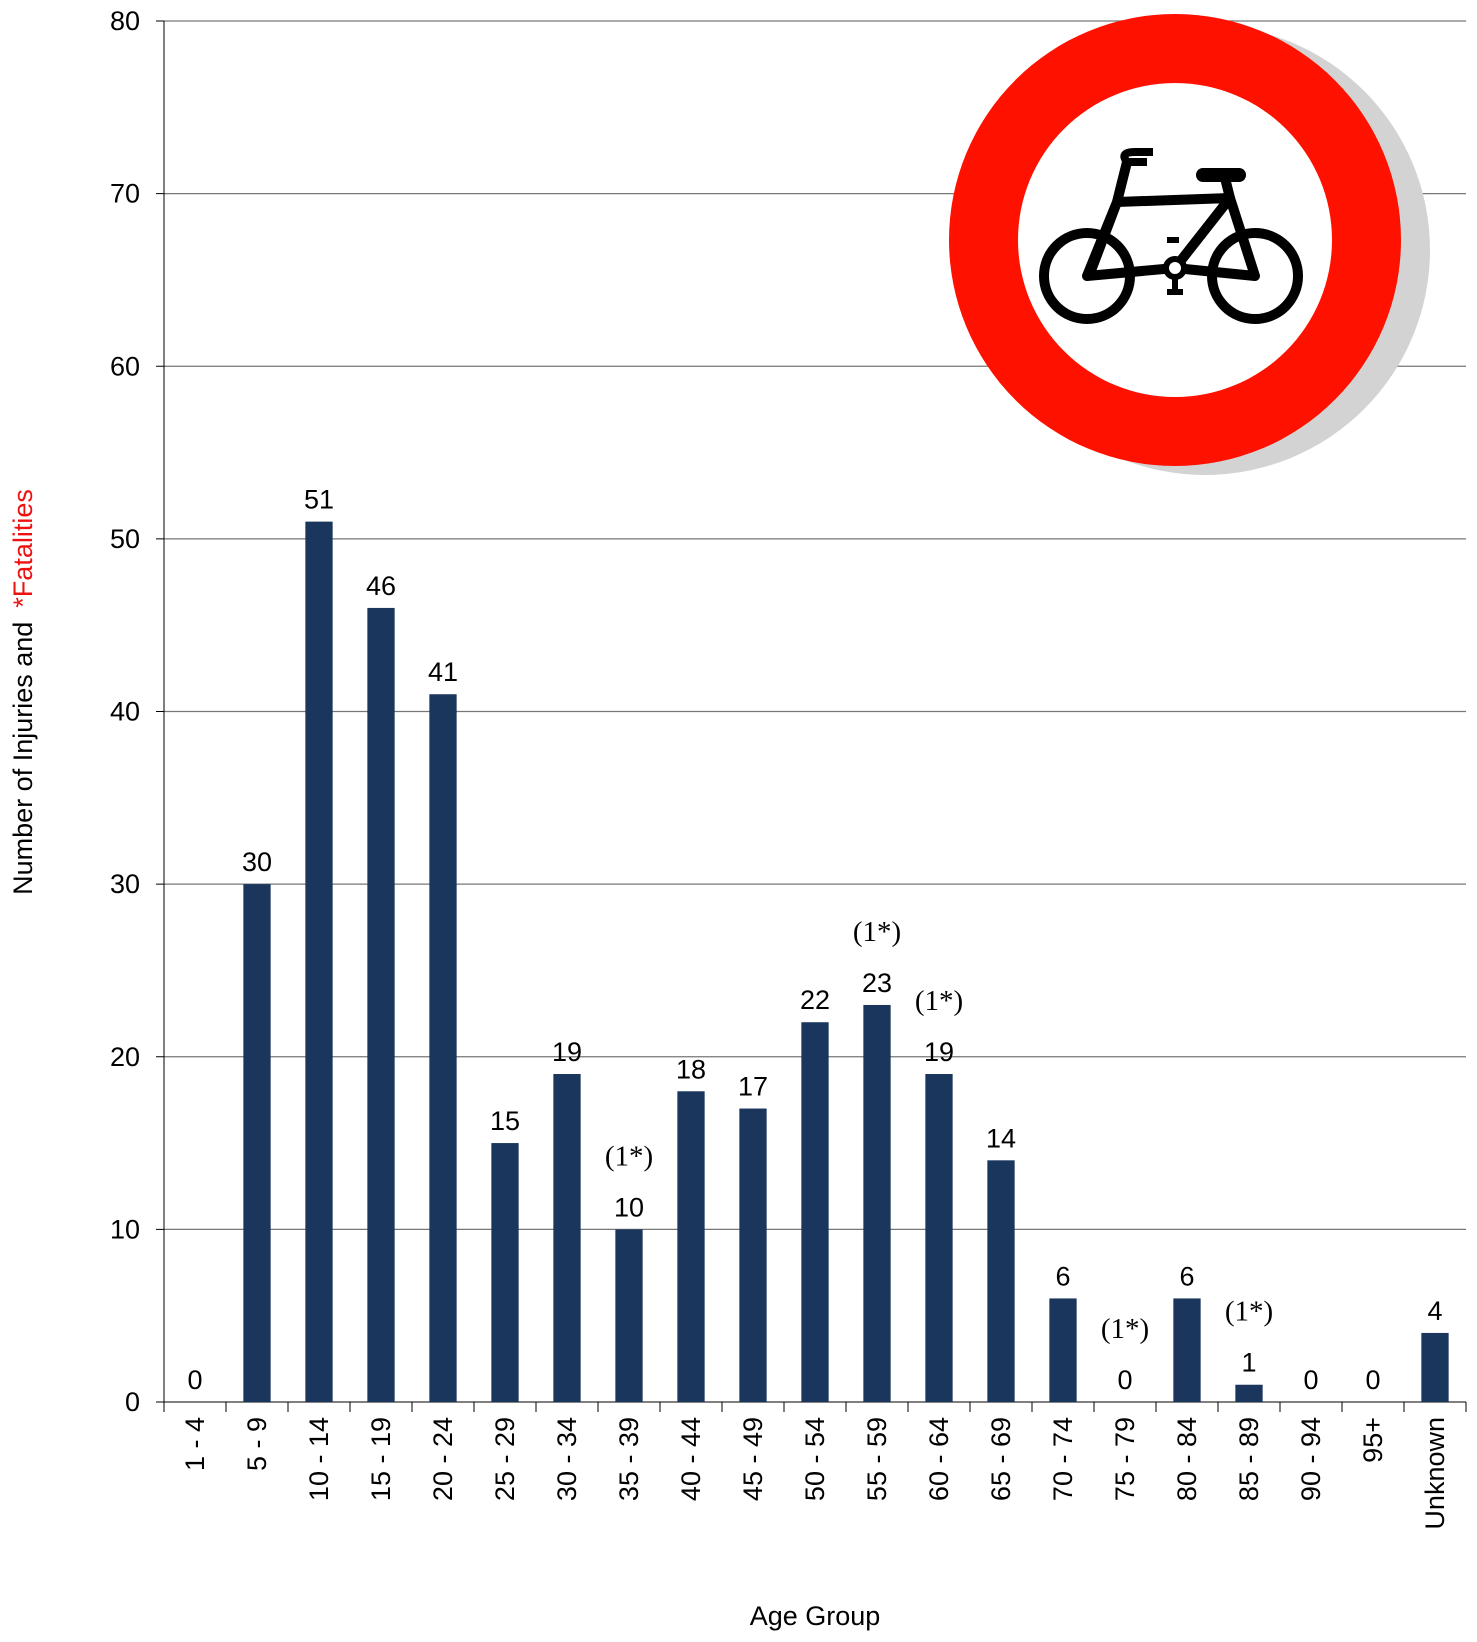 This screenshot has height=1642, width=1477. Describe the element at coordinates (1187, 1459) in the screenshot. I see `x-tick-label: 80 - 84` at that location.